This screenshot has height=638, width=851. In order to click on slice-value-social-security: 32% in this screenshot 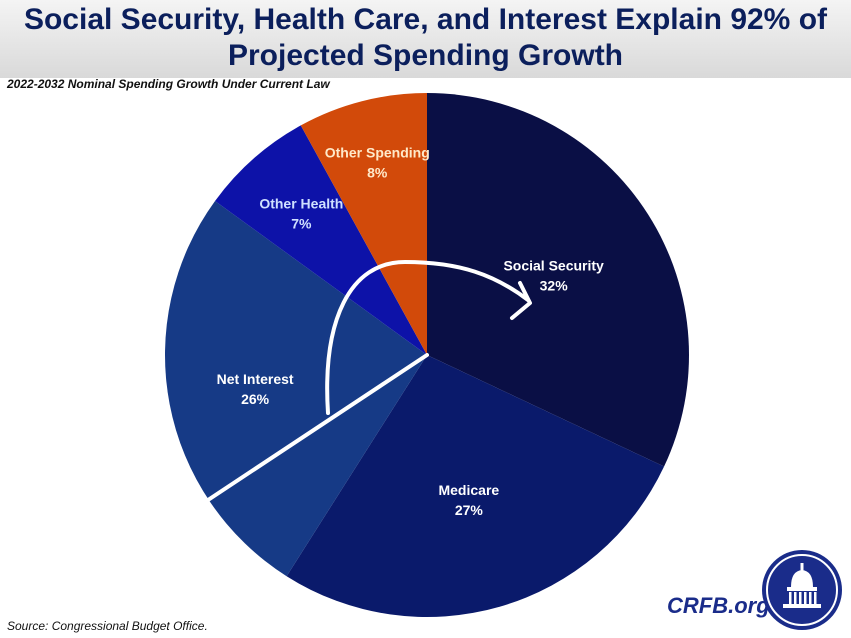, I will do `click(554, 286)`.